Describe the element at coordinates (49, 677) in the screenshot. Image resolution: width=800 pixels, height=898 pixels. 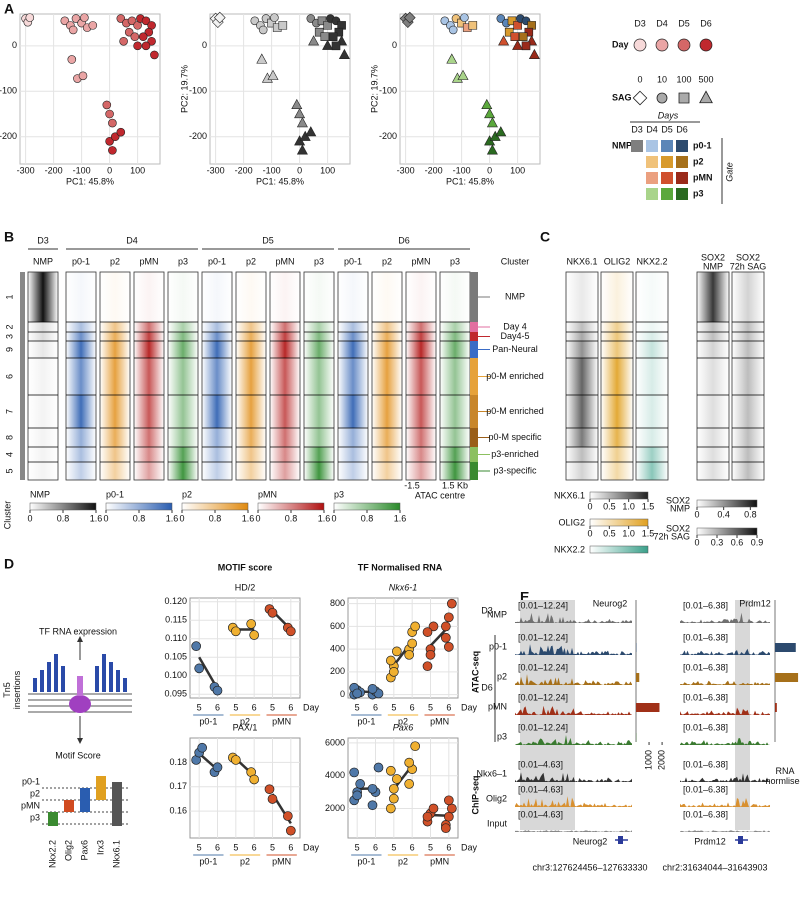
I see `diagram-bar` at that location.